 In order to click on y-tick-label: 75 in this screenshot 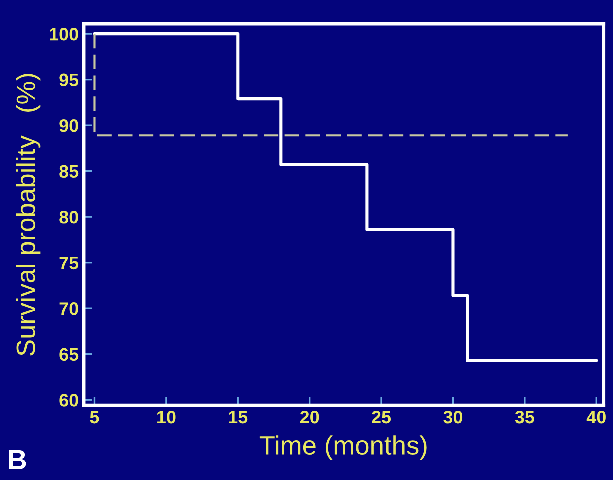, I will do `click(69, 263)`.